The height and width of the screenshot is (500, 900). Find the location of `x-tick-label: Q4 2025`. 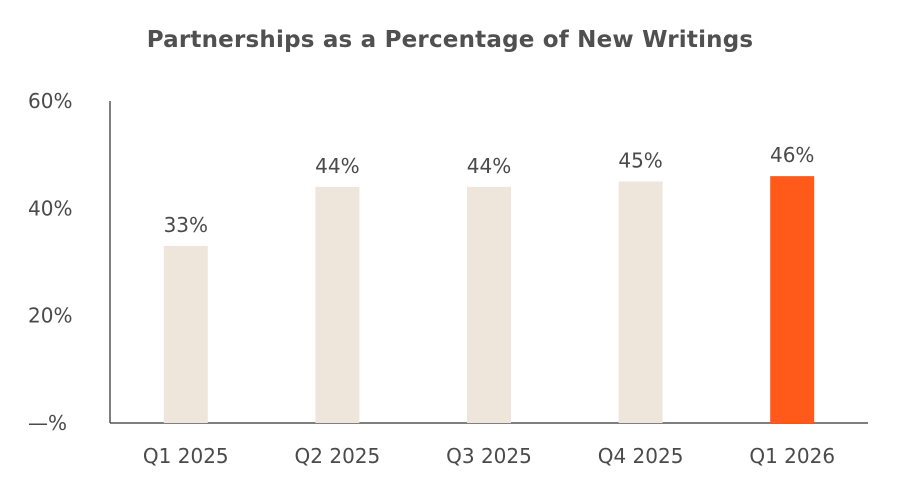

x-tick-label: Q4 2025 is located at coordinates (641, 456).